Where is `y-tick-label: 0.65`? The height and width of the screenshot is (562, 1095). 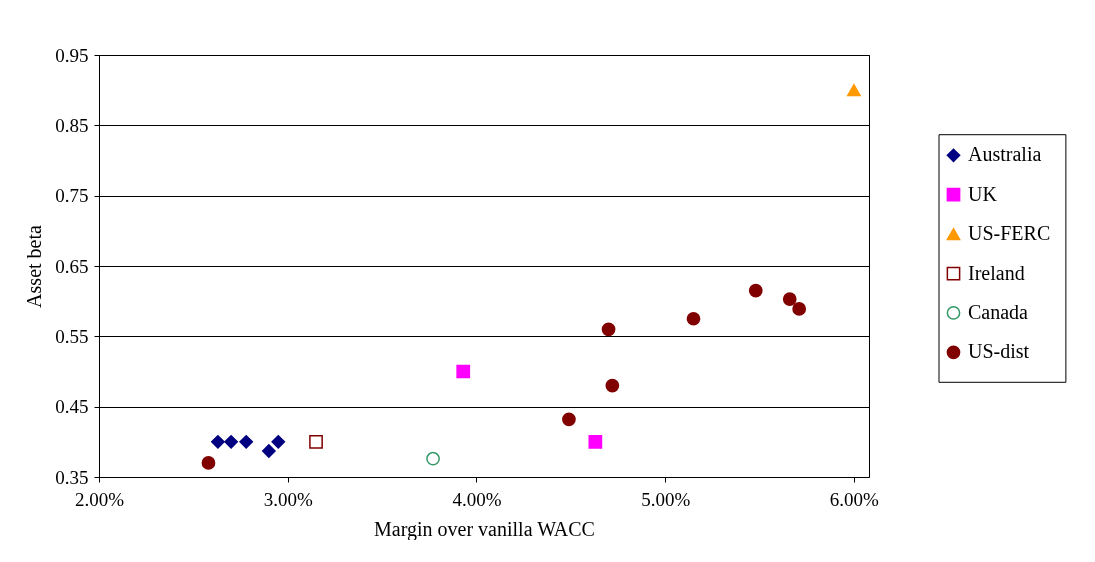
y-tick-label: 0.65 is located at coordinates (72, 266).